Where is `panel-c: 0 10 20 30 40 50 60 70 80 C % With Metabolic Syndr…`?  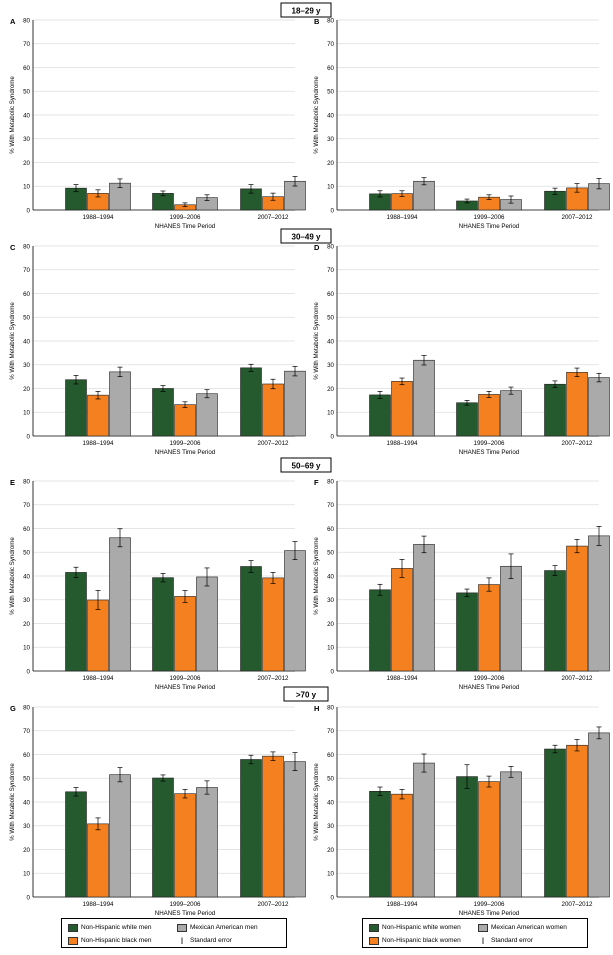
panel-c: 0 10 20 30 40 50 60 70 80 C % With Metabolic Syndr… is located at coordinates (157, 349).